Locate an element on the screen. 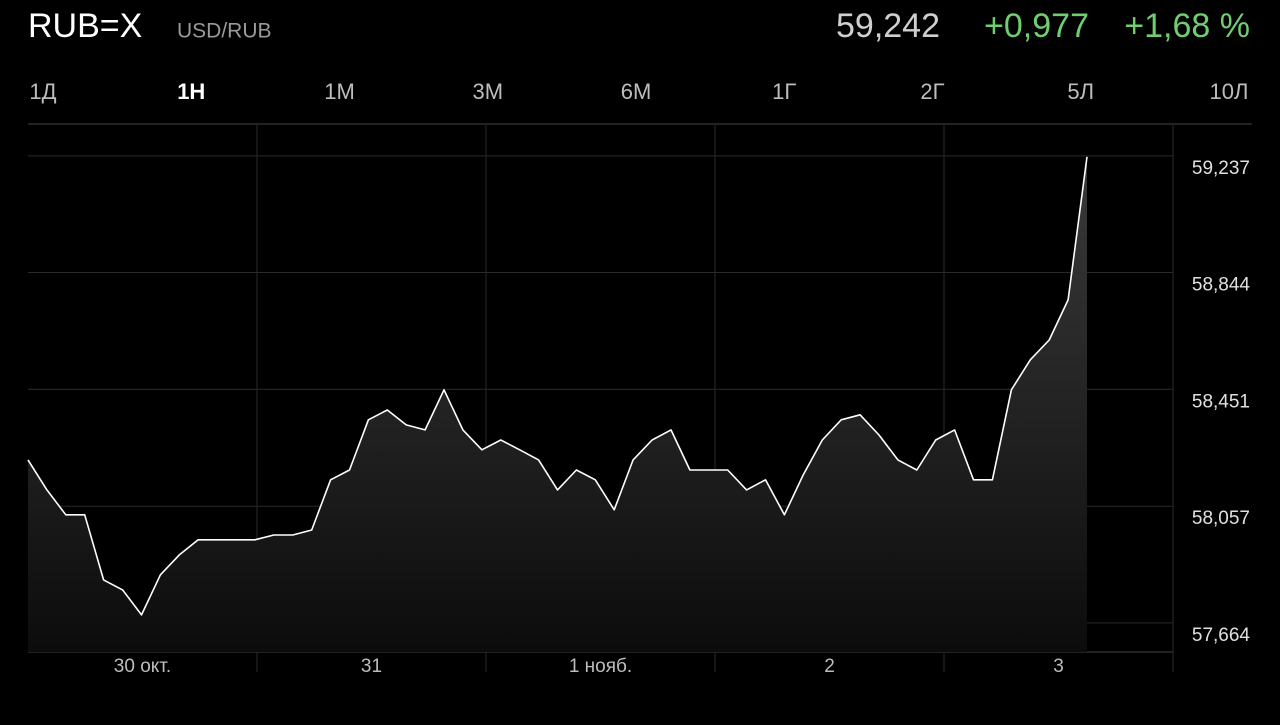  period-tab: 1Н is located at coordinates (191, 91).